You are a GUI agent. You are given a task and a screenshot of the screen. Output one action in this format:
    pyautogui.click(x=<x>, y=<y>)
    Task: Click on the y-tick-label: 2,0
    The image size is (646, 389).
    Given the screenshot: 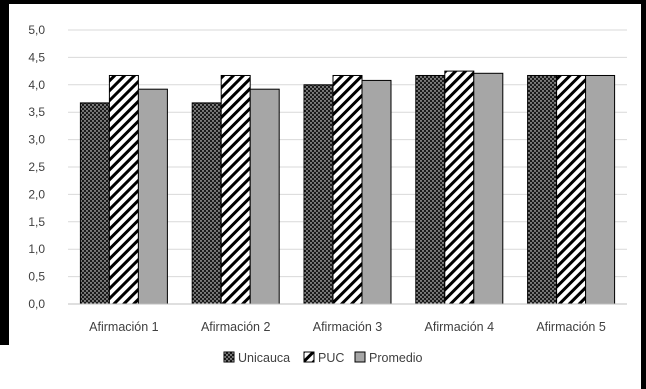 What is the action you would take?
    pyautogui.click(x=36, y=194)
    